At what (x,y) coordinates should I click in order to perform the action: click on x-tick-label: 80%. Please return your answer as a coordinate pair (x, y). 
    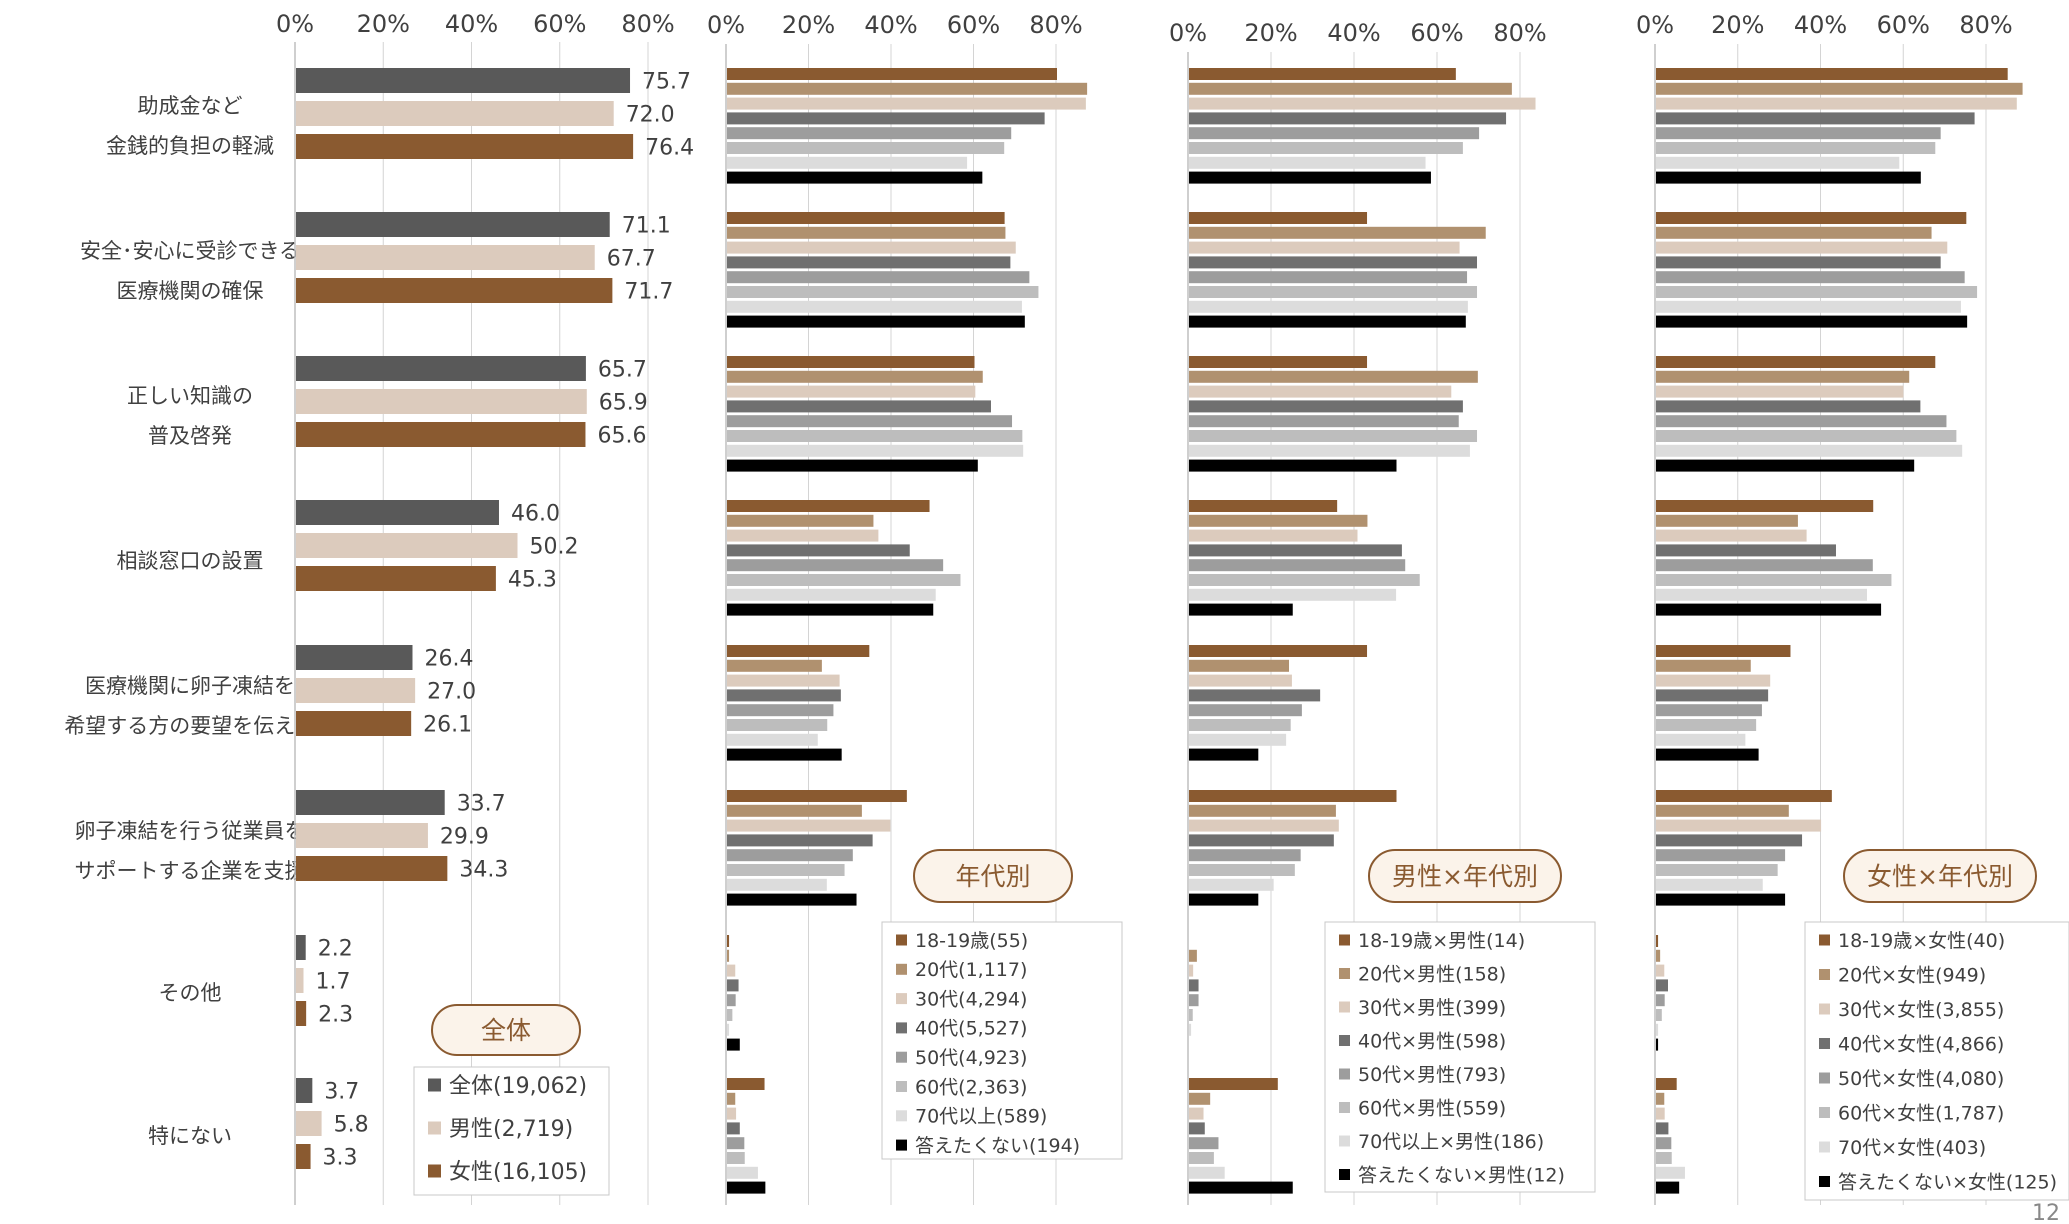
    Looking at the image, I should click on (647, 24).